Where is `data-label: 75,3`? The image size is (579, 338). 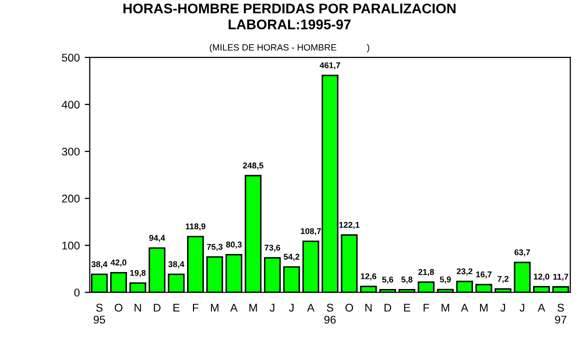 data-label: 75,3 is located at coordinates (214, 247).